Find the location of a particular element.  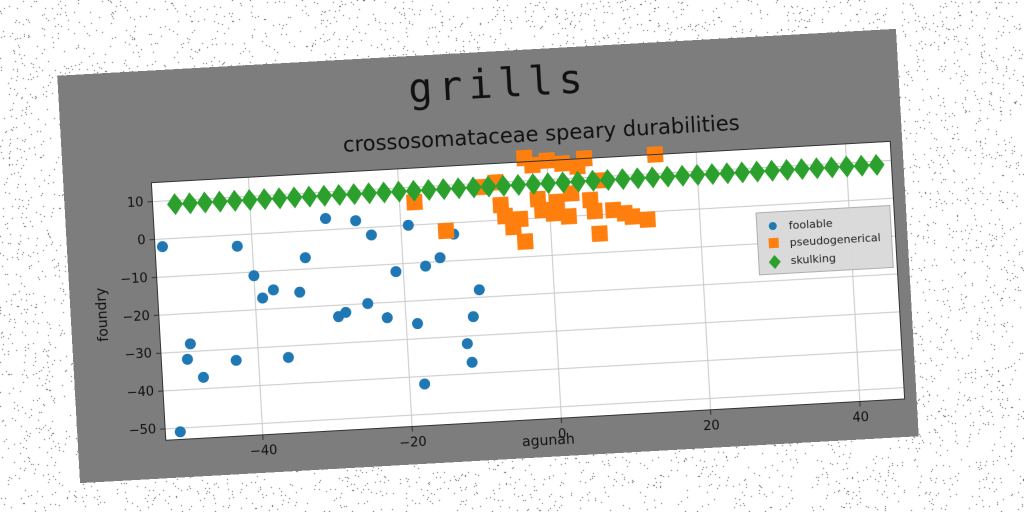

y-axis-label: foundry is located at coordinates (102, 314).